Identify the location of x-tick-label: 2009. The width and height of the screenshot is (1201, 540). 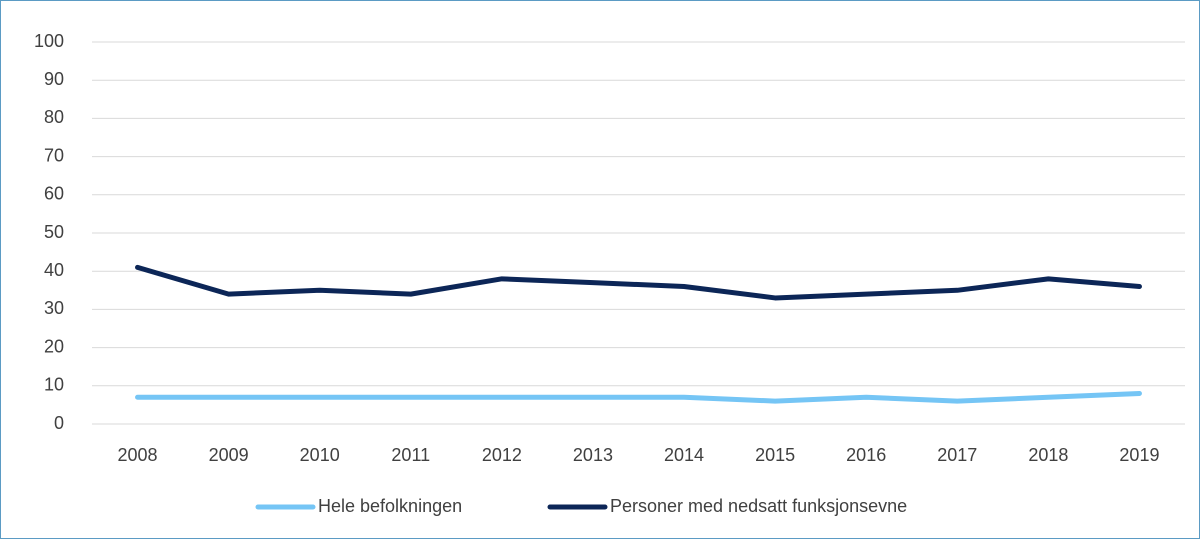
(229, 455).